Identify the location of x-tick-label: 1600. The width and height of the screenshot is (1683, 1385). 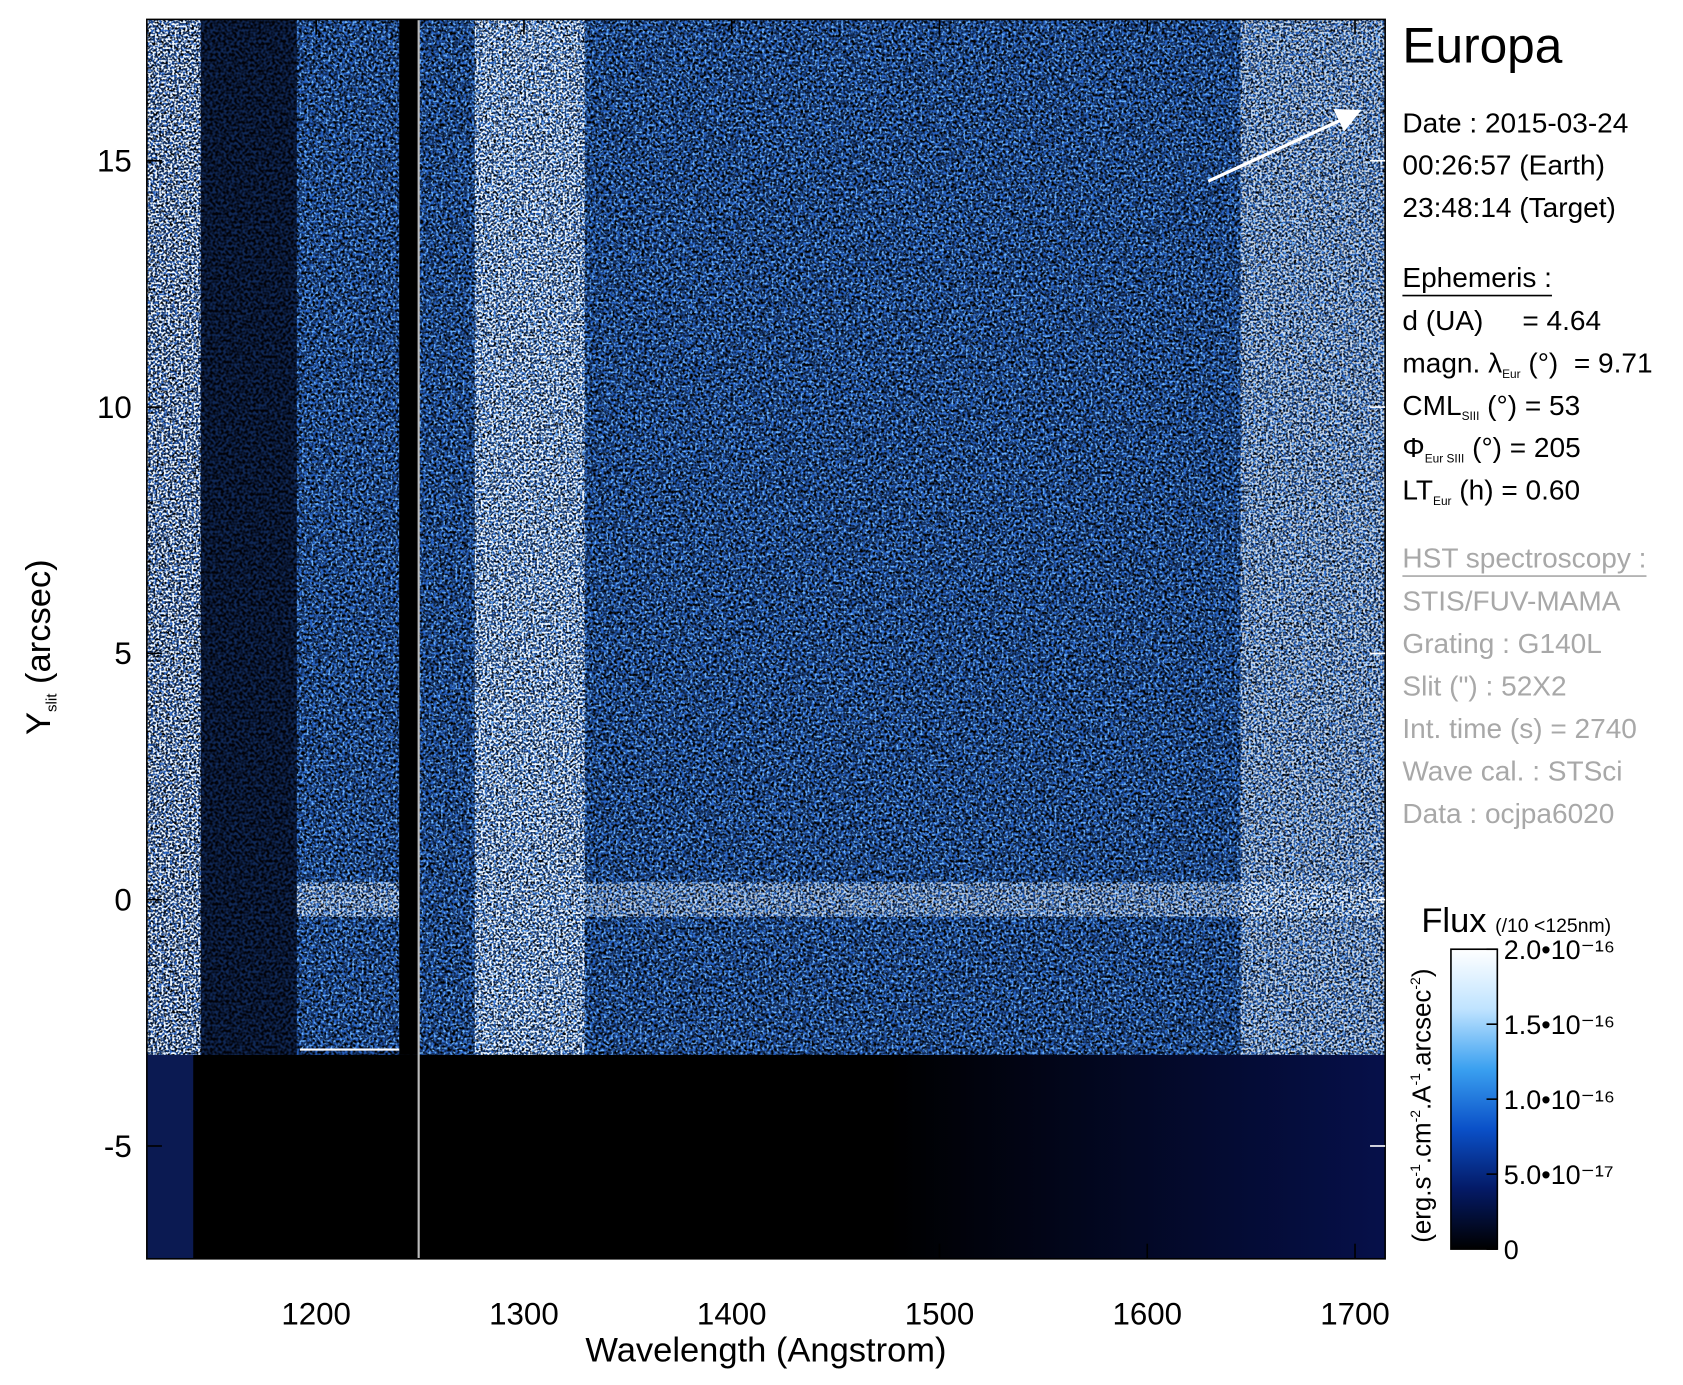
(1147, 1314).